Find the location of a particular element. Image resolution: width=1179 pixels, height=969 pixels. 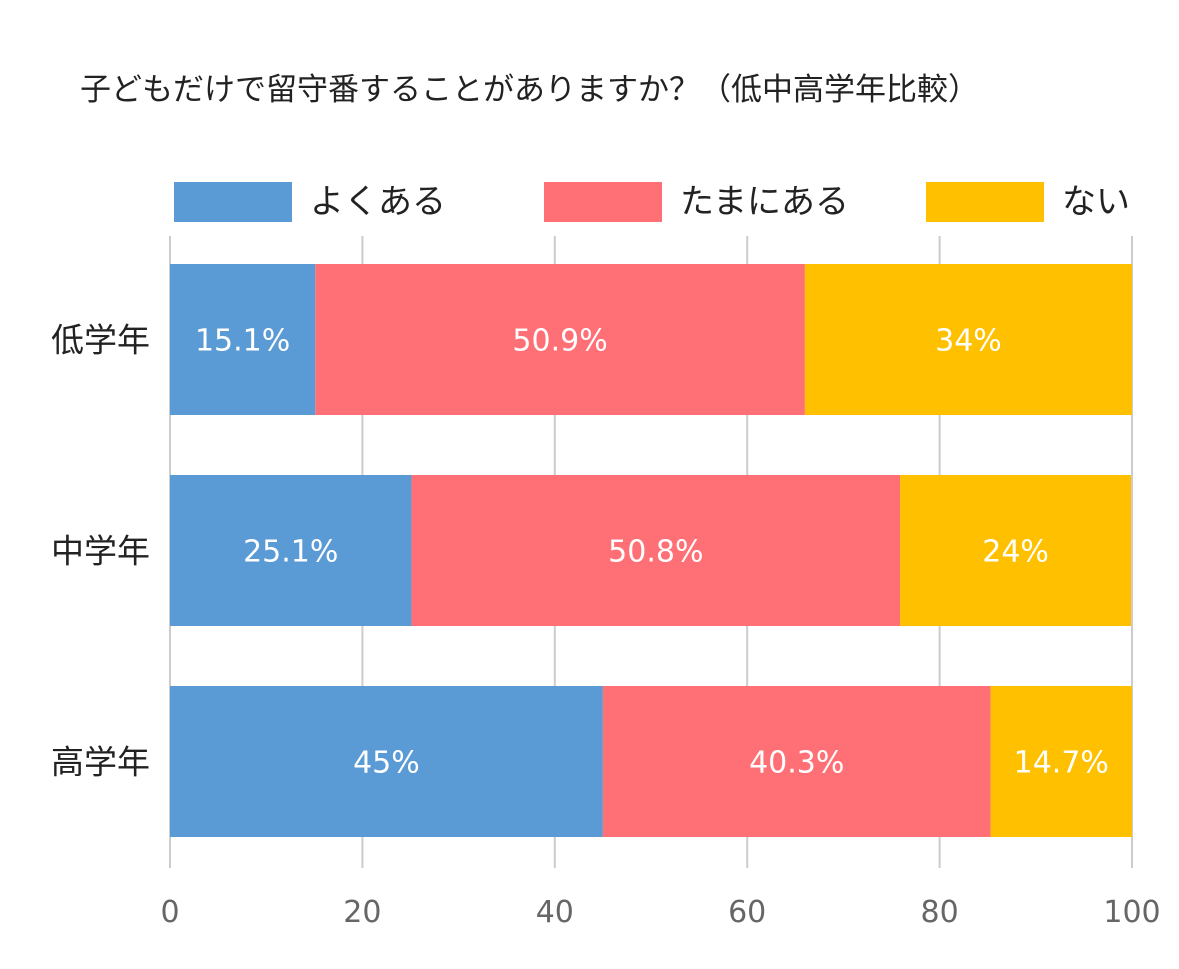

legend-label: よくある is located at coordinates (378, 202).